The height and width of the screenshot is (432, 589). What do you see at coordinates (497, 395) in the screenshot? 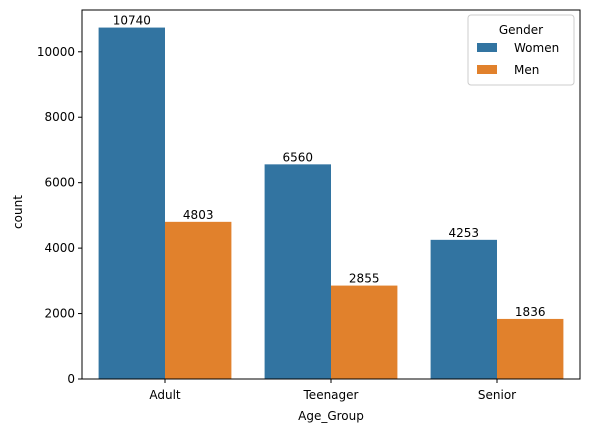
I see `x-tick-label-senior: Senior` at bounding box center [497, 395].